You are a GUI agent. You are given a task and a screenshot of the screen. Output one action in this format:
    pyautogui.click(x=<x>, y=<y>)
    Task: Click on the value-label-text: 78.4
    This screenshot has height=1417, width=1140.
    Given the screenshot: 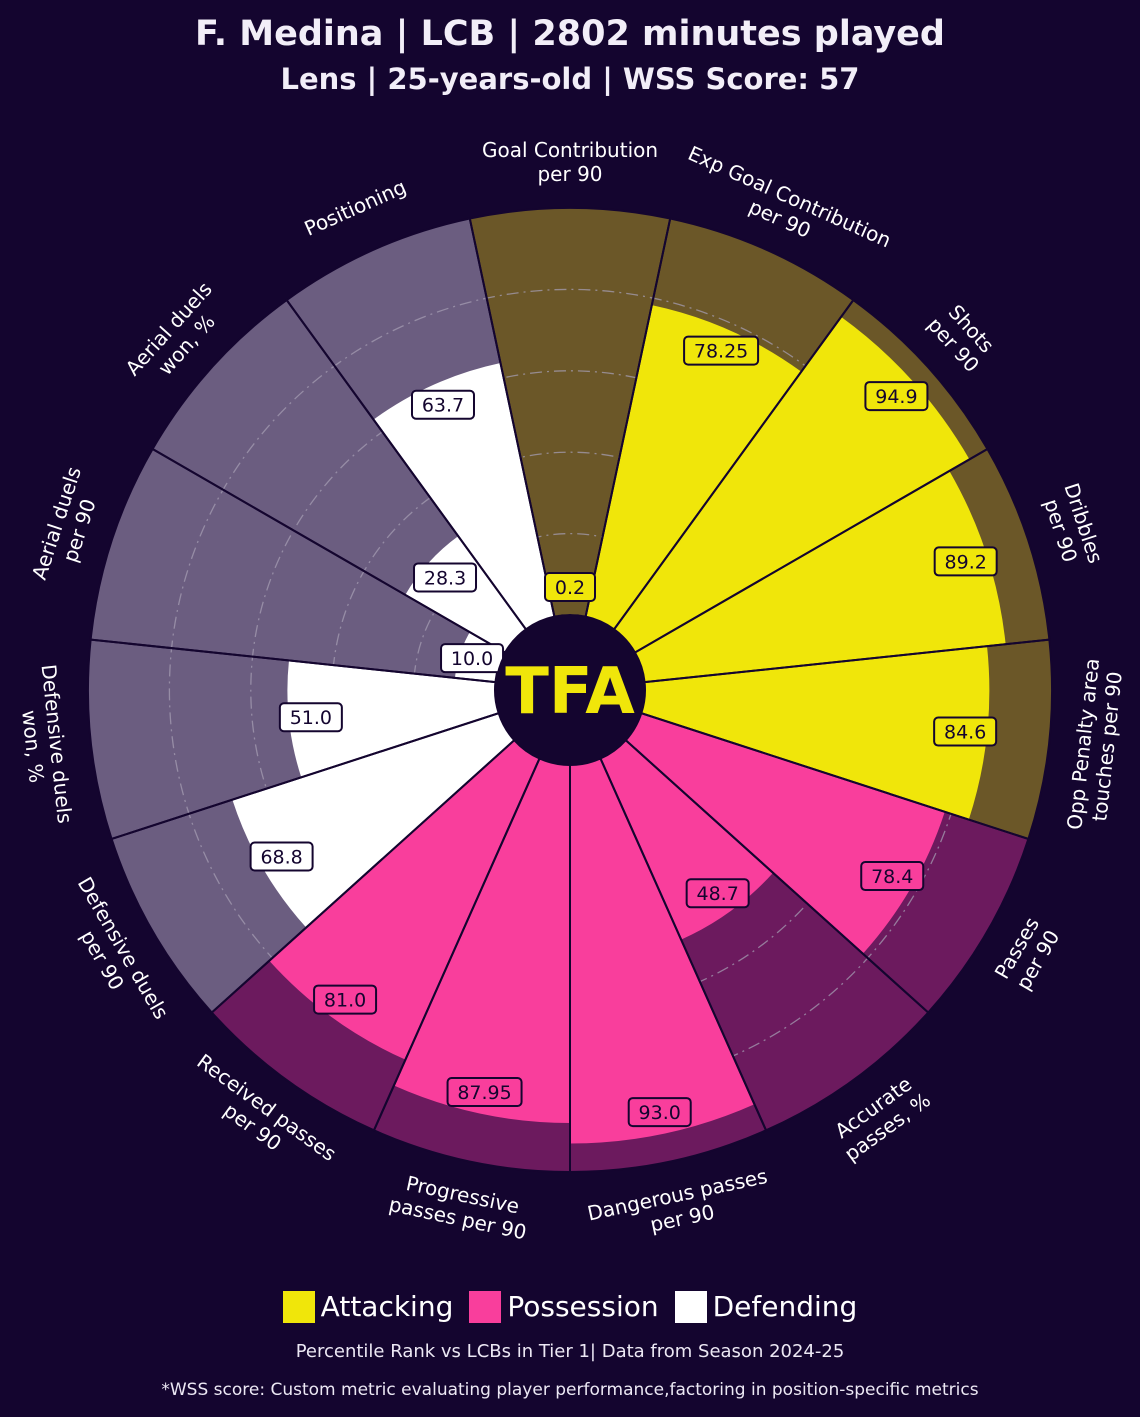 What is the action you would take?
    pyautogui.click(x=892, y=877)
    